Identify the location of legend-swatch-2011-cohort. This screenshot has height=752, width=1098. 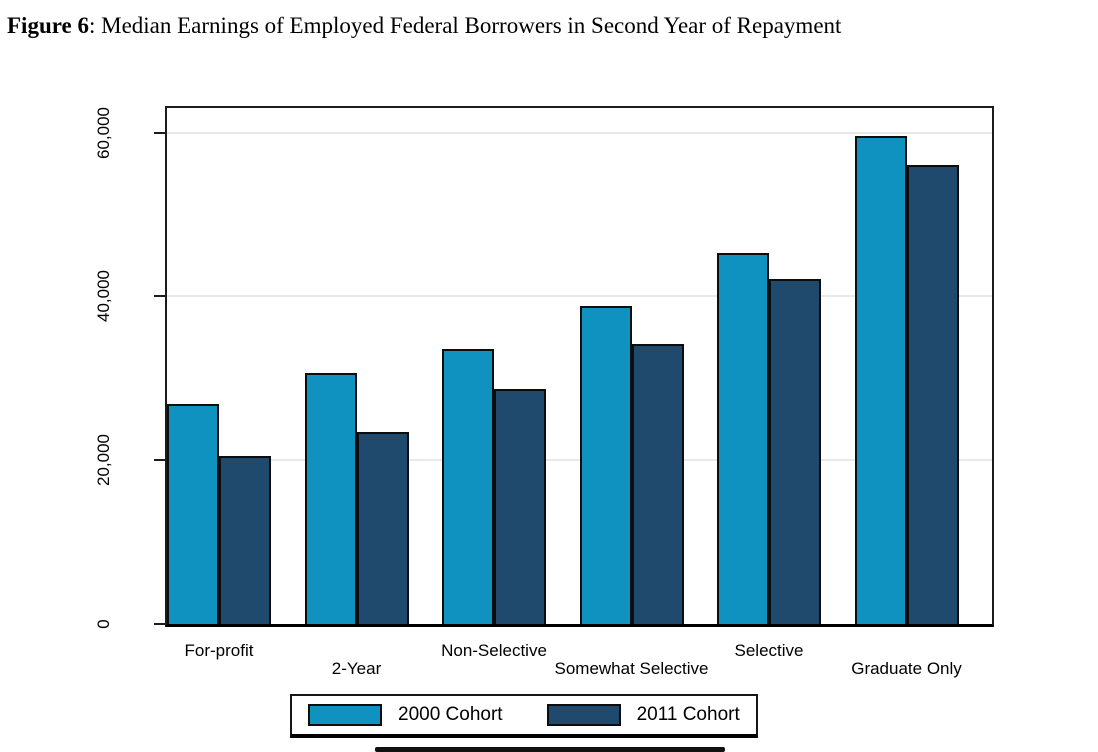
(583, 715).